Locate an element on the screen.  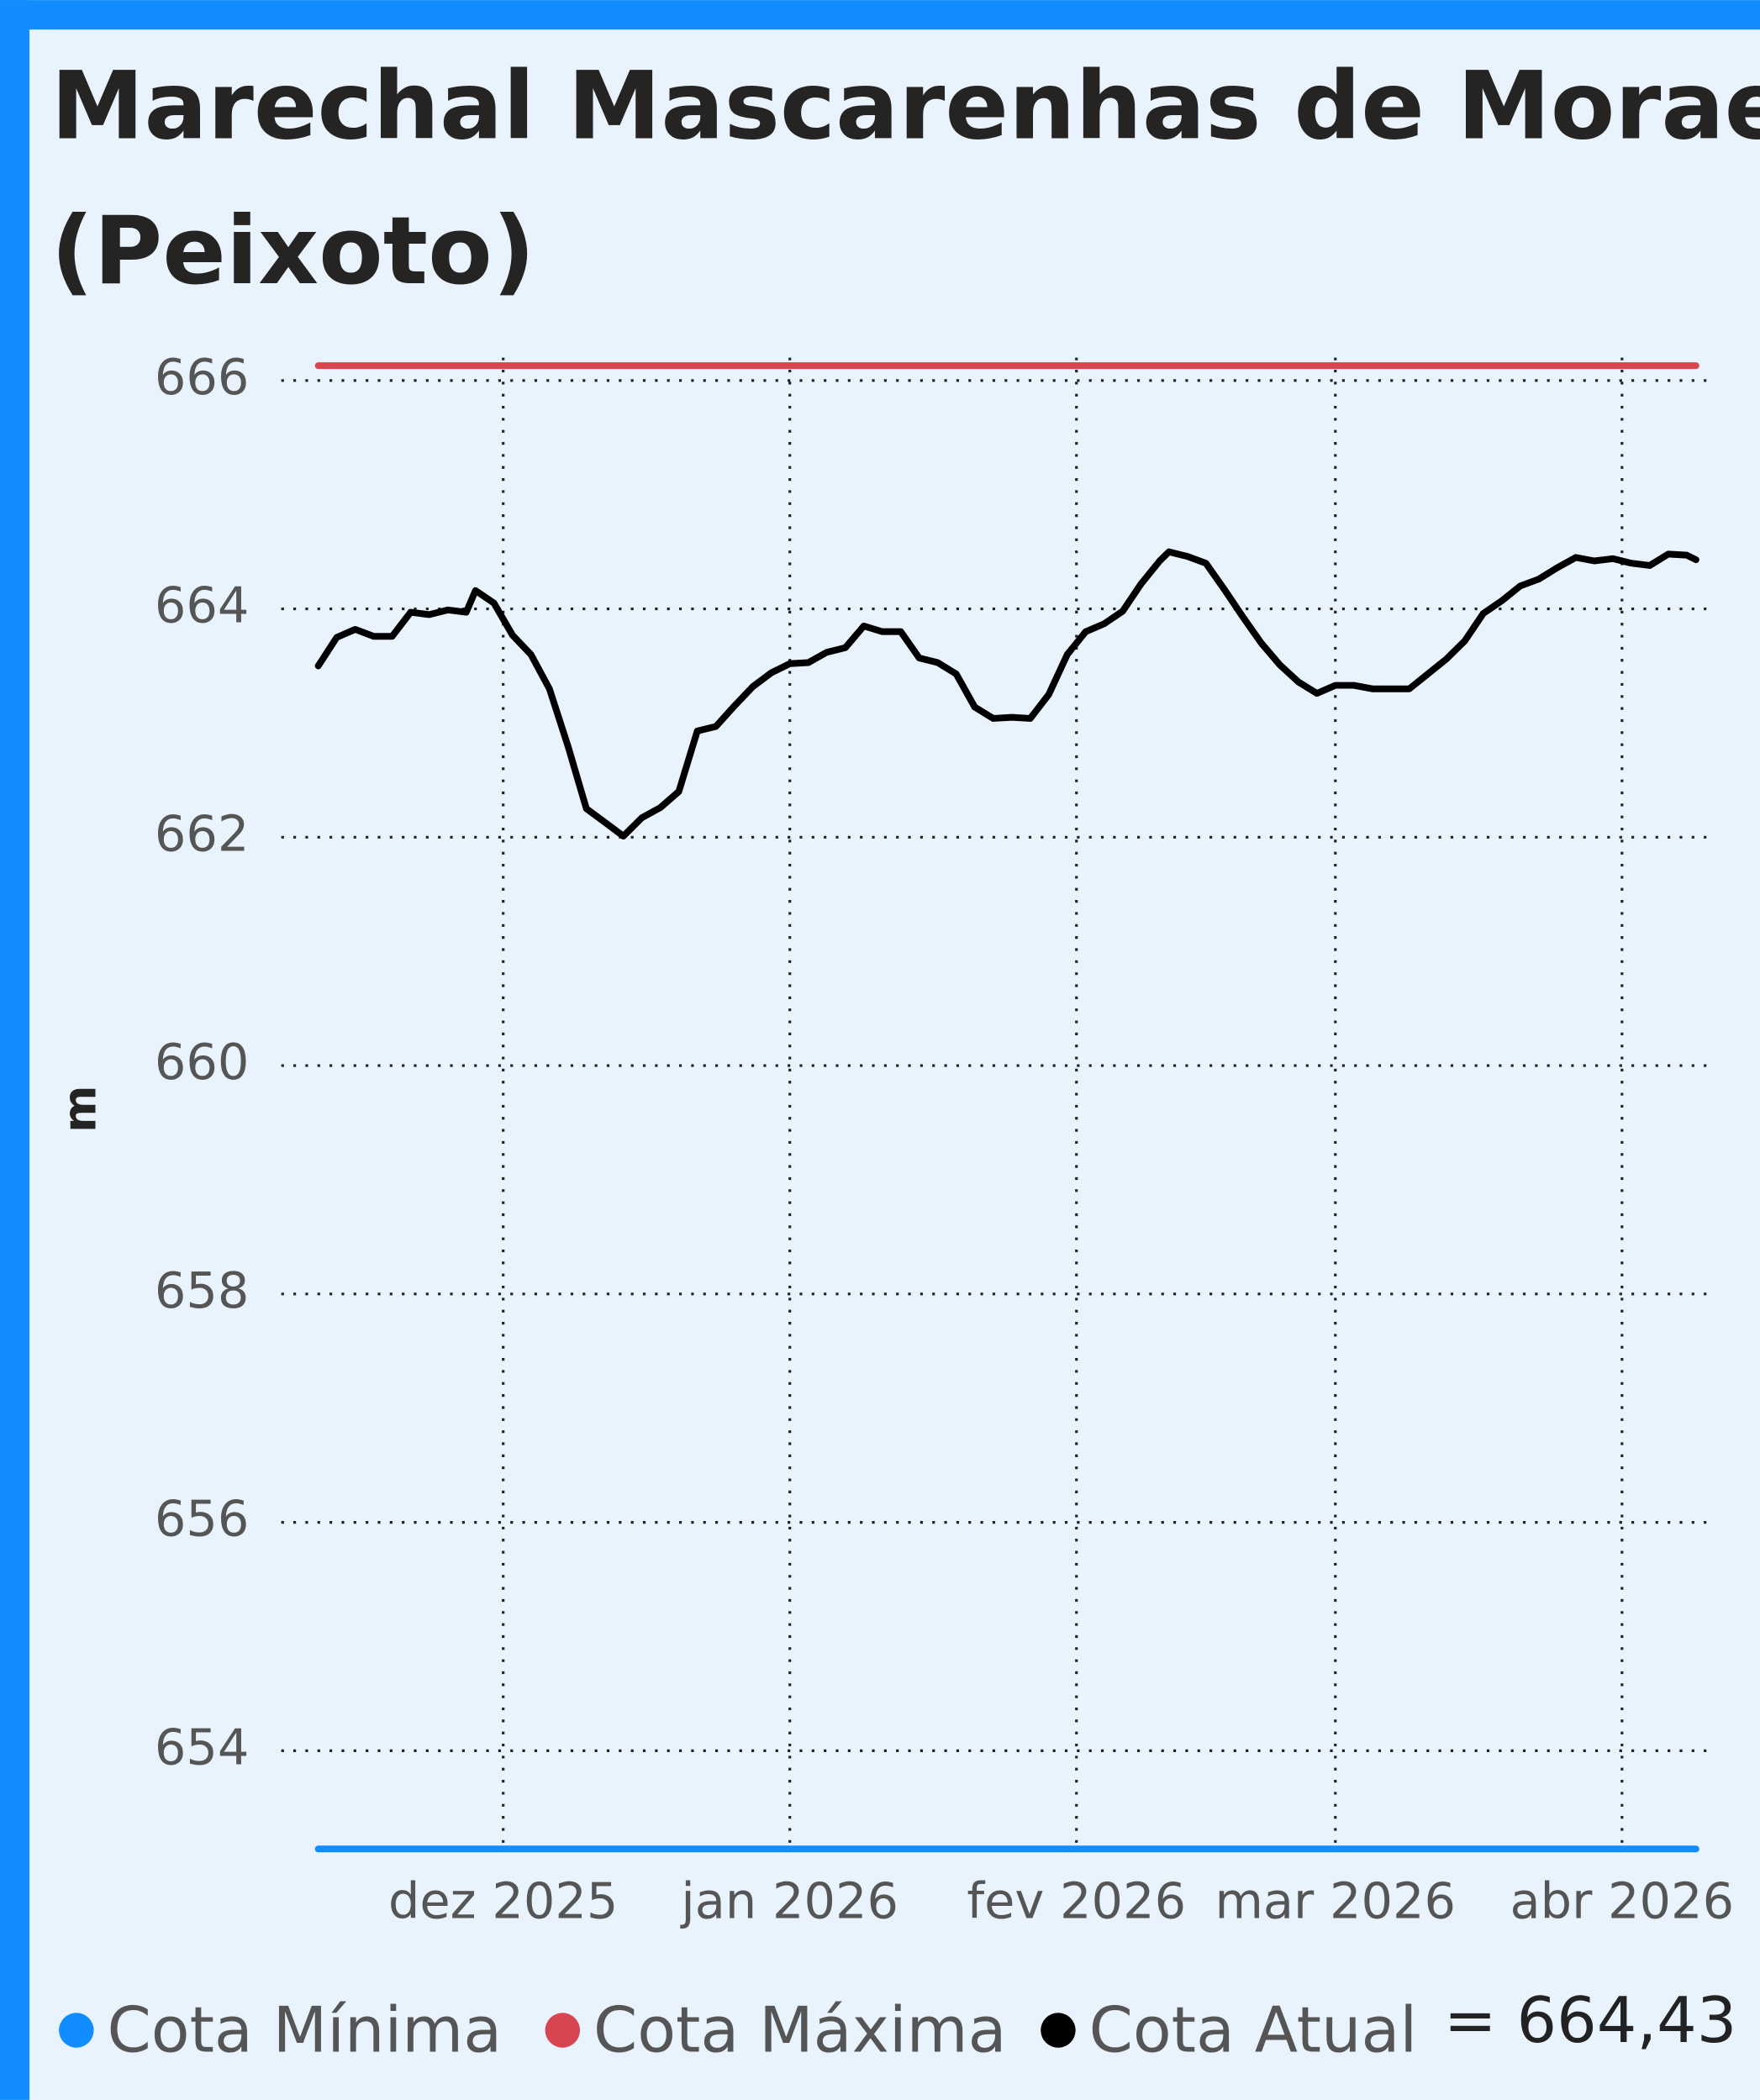
y-tick-label: 664 is located at coordinates (202, 605).